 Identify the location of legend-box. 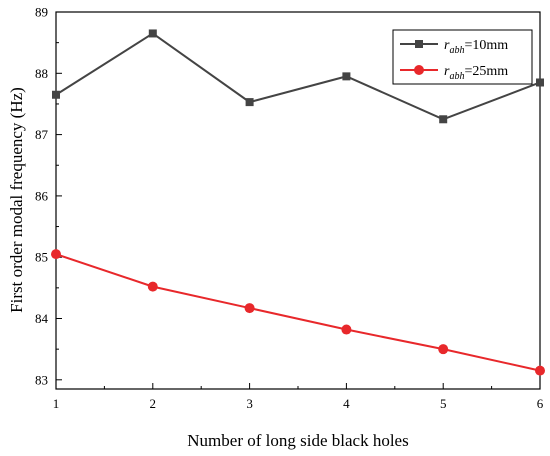
(462, 57).